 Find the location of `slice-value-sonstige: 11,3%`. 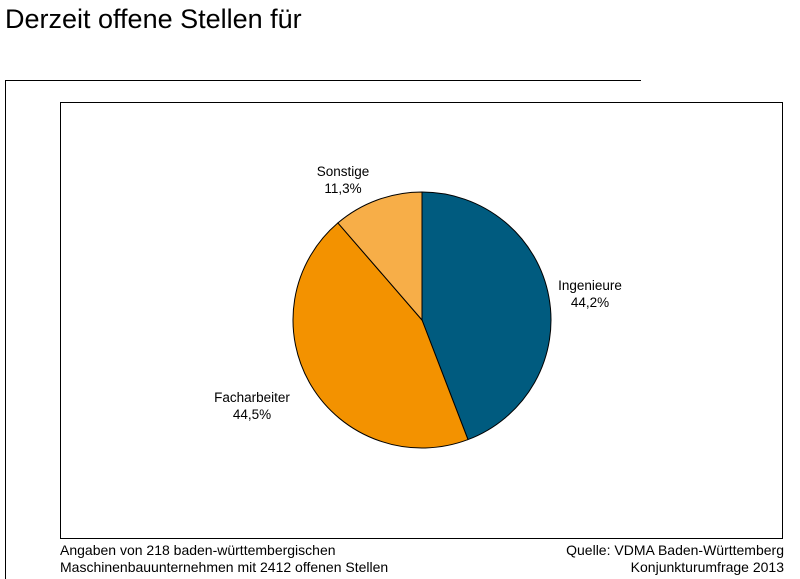

slice-value-sonstige: 11,3% is located at coordinates (342, 188).